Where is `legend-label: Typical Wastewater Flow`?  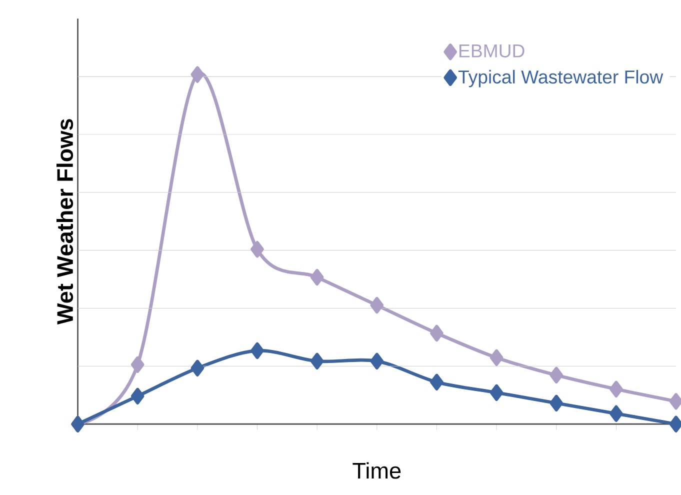 legend-label: Typical Wastewater Flow is located at coordinates (561, 79).